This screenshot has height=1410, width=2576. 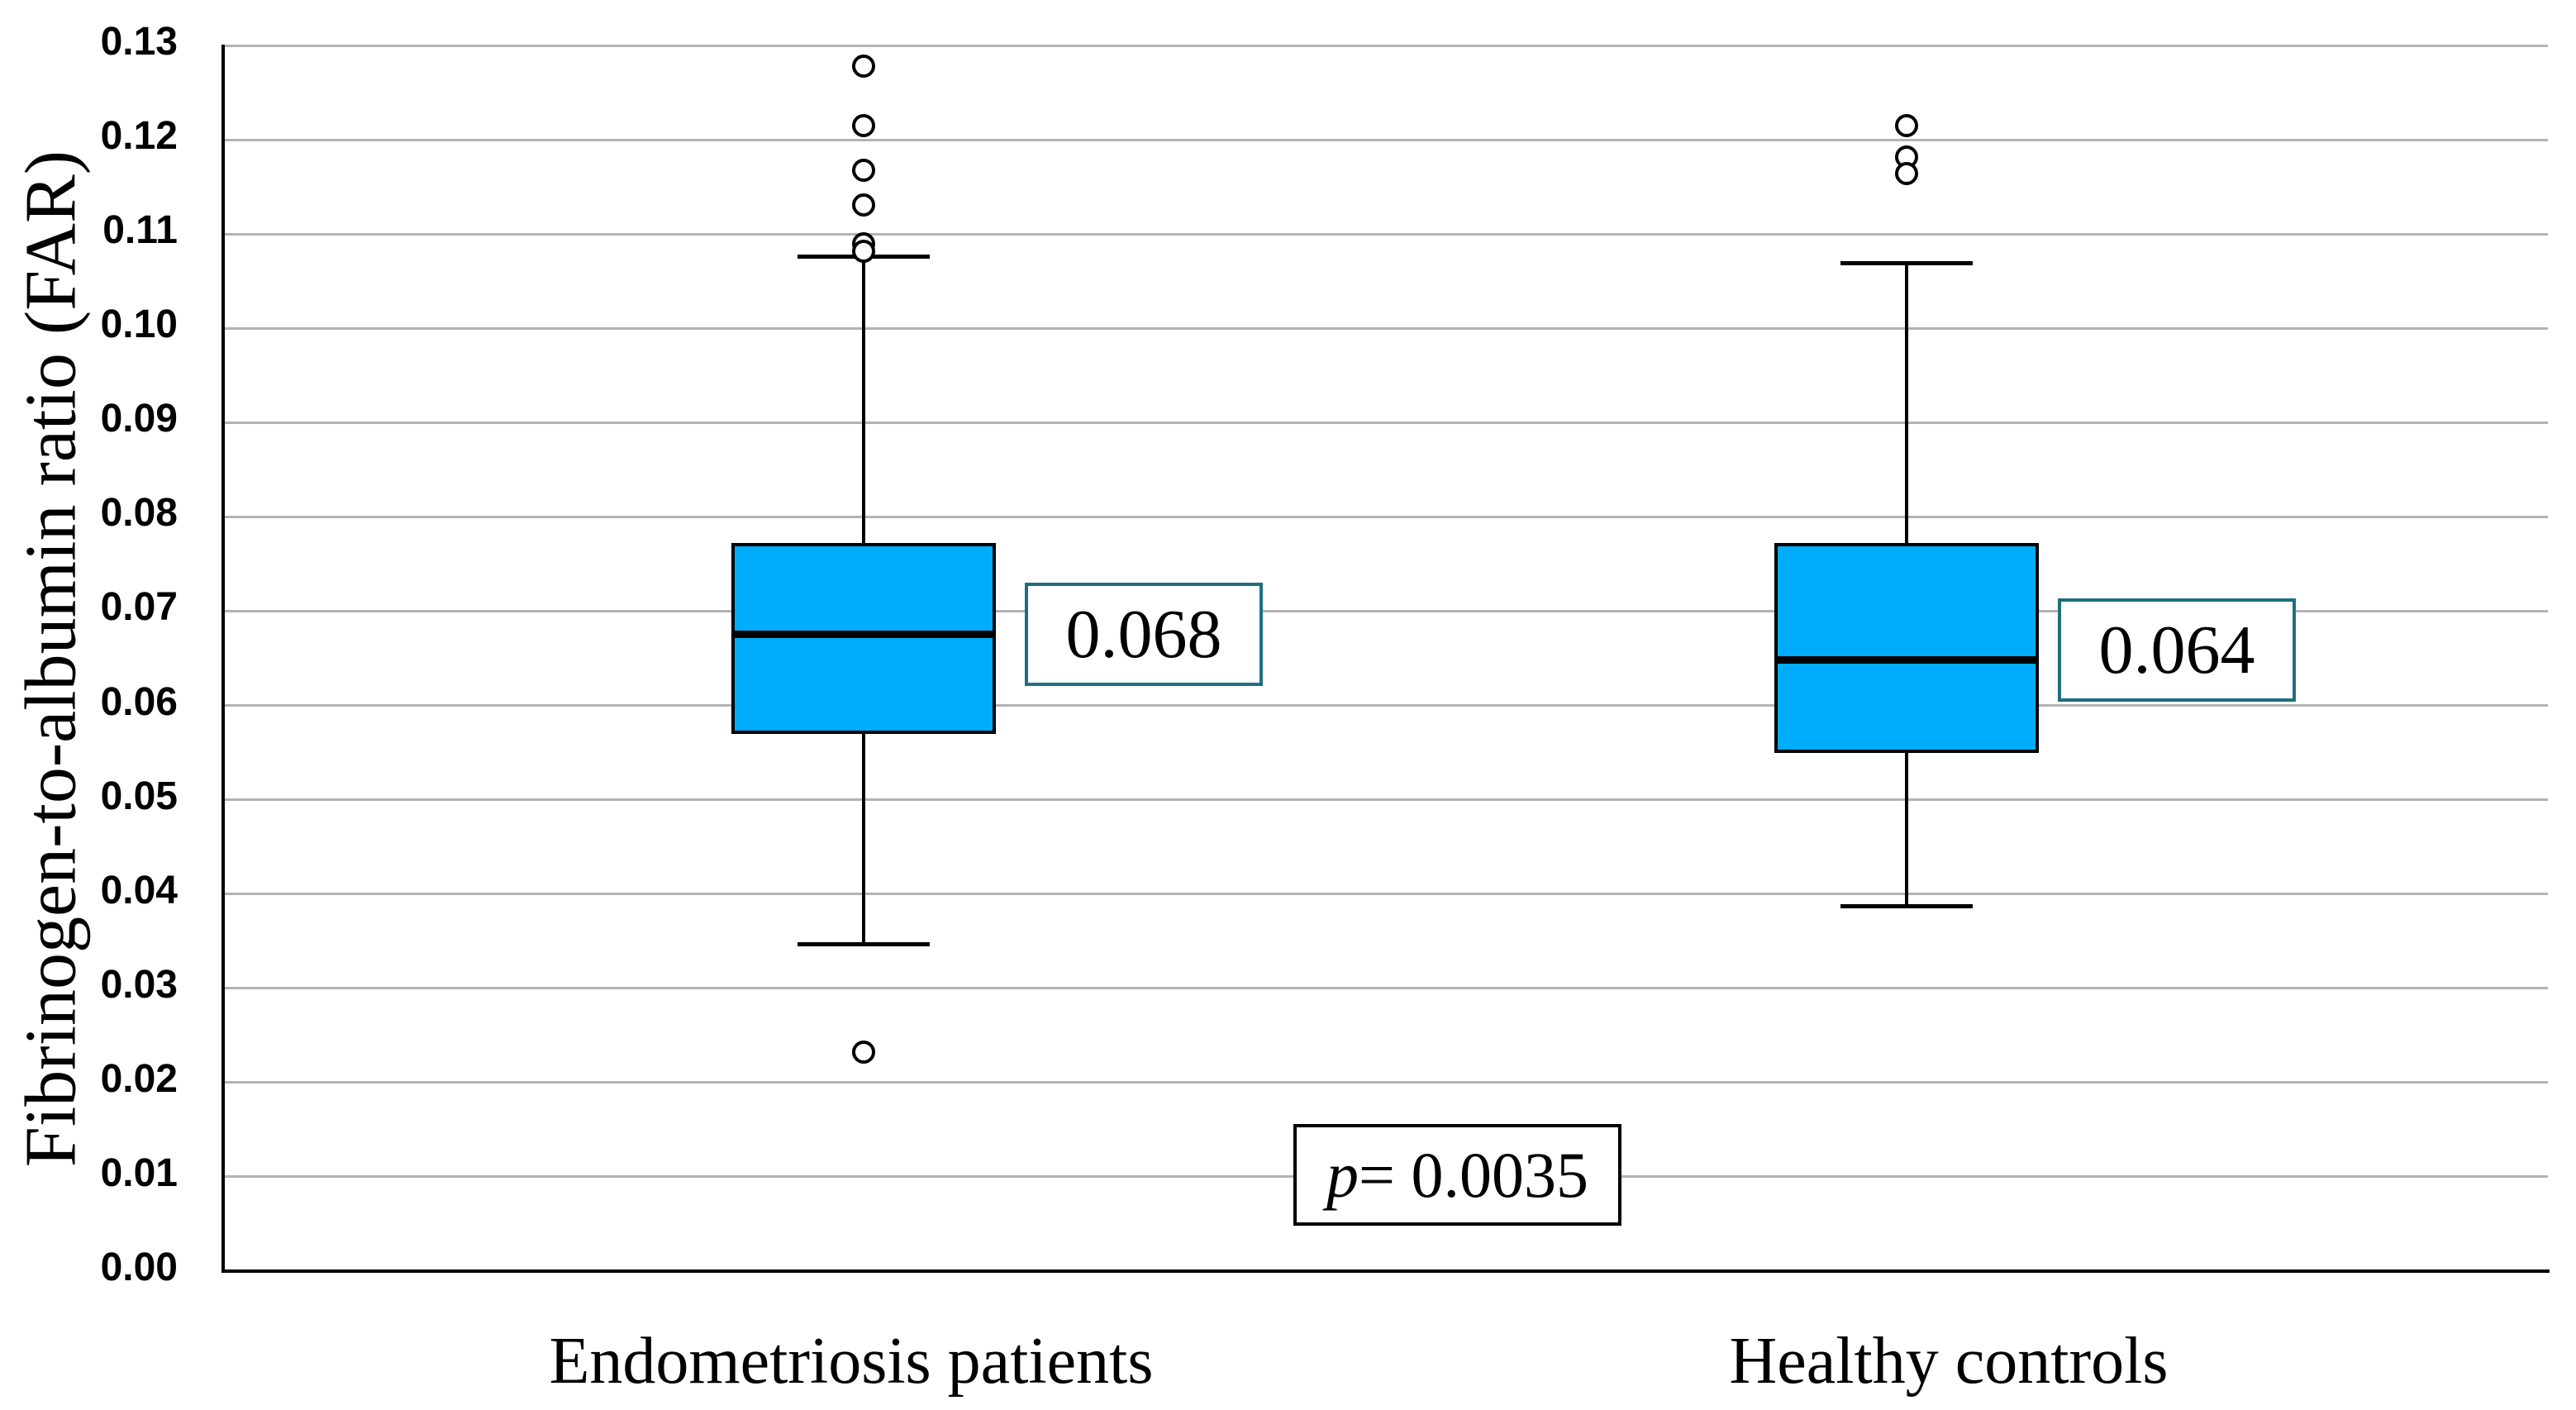 I want to click on y-tick-label: 0.13, so click(x=139, y=42).